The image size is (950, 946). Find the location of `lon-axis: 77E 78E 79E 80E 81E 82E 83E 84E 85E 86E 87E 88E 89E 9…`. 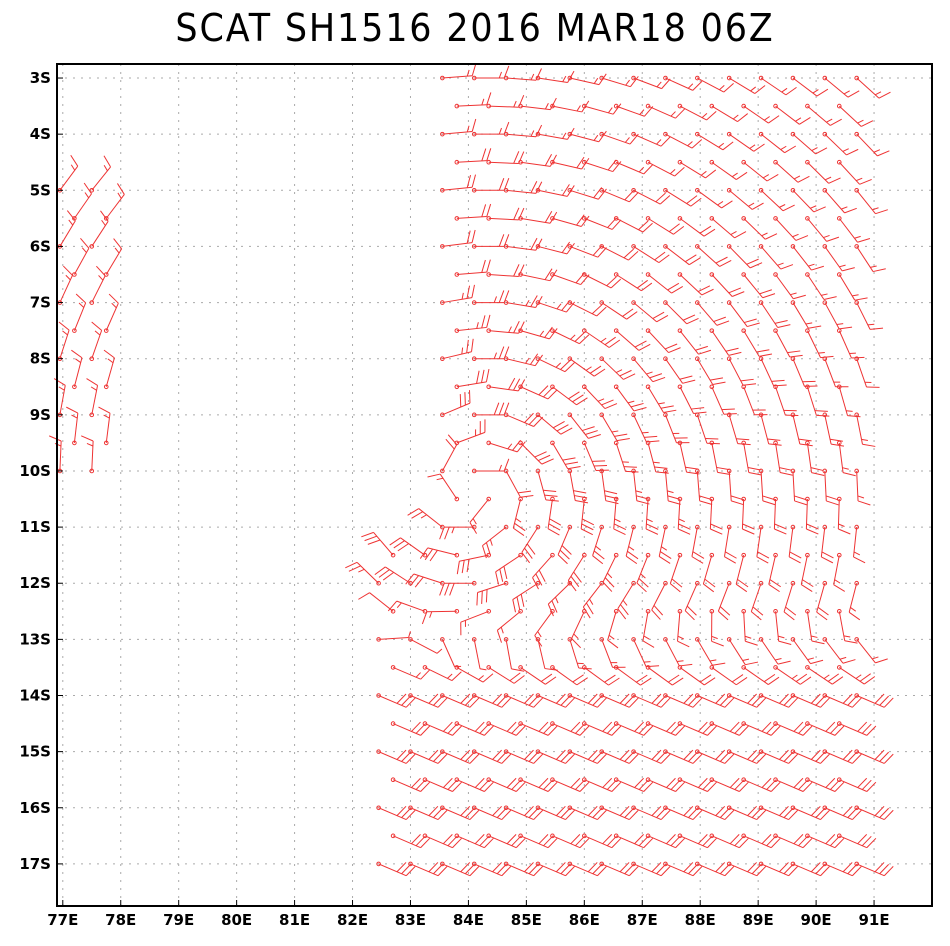

lon-axis: 77E 78E 79E 80E 81E 82E 83E 84E 85E 86E 87E 88E 89E 9… is located at coordinates (468, 914).